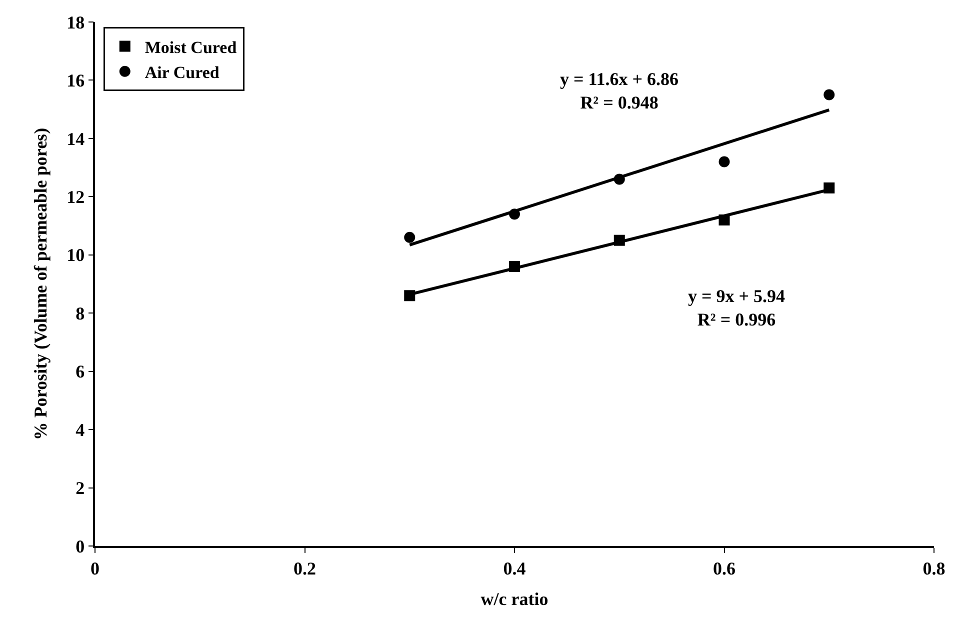 Image resolution: width=959 pixels, height=618 pixels. I want to click on x-tick-label: 0, so click(95, 568).